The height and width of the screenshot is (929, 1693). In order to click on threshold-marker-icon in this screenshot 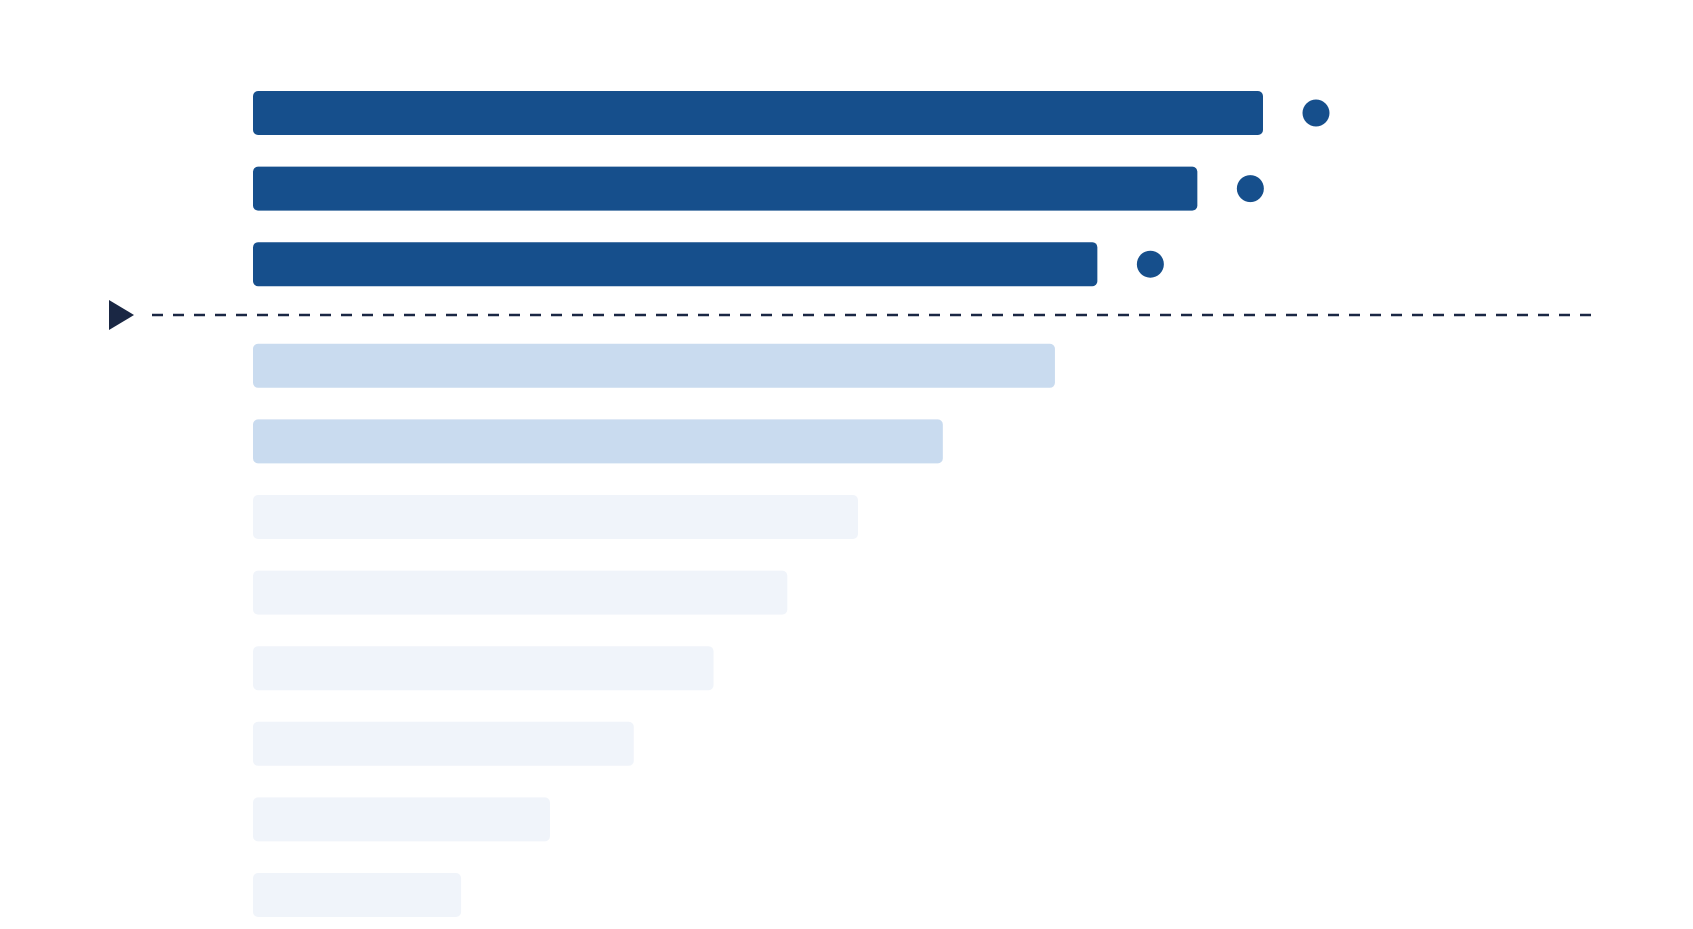, I will do `click(121, 315)`.